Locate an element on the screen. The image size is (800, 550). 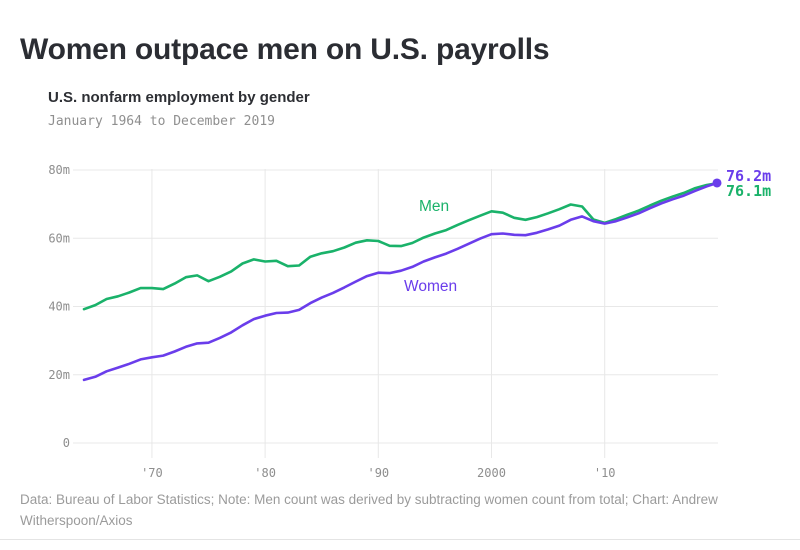
y-tick-label: 60m is located at coordinates (59, 238).